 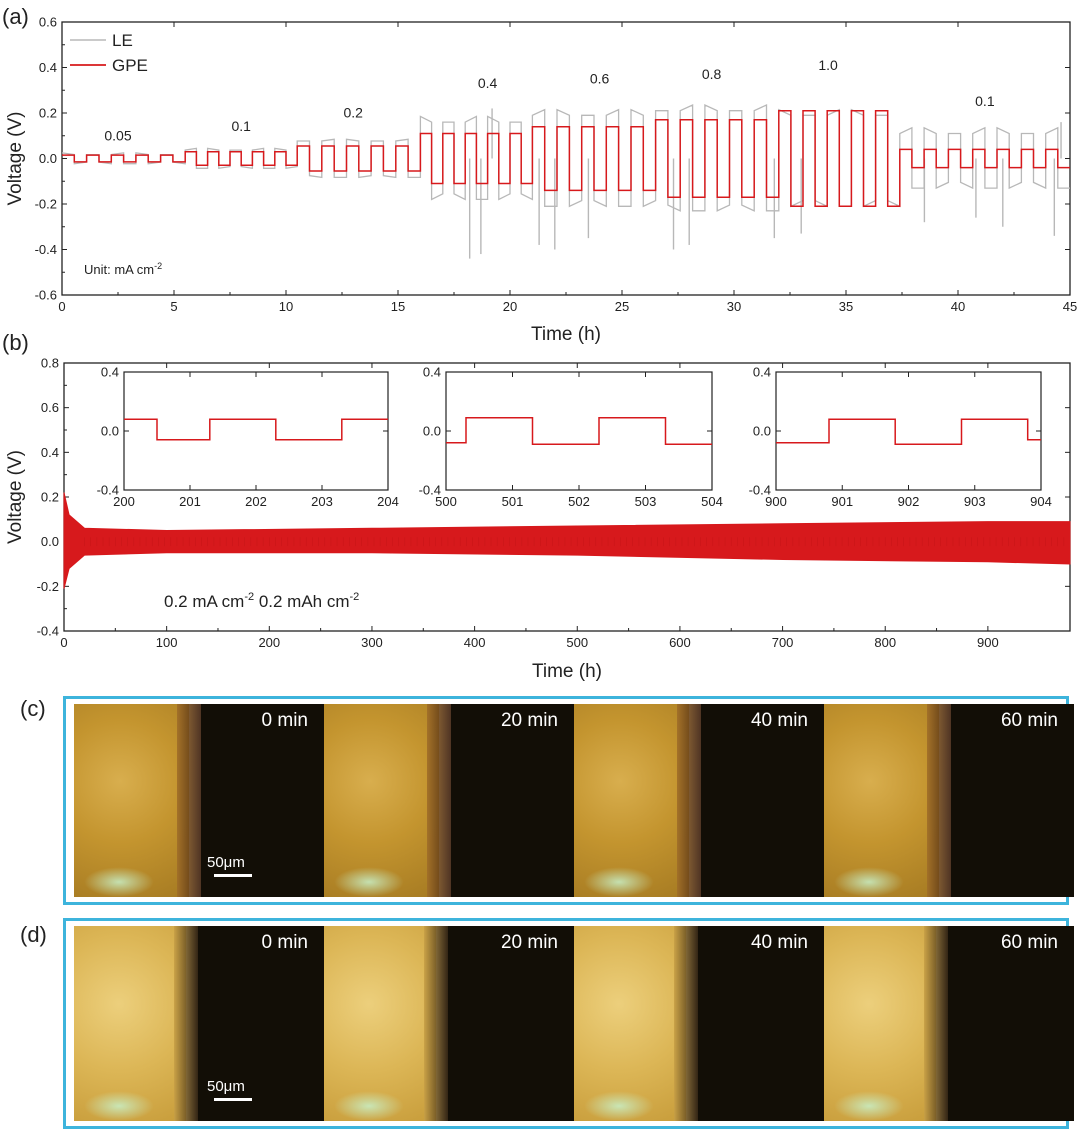 What do you see at coordinates (173, 306) in the screenshot?
I see `a-x-tick-label: 5` at bounding box center [173, 306].